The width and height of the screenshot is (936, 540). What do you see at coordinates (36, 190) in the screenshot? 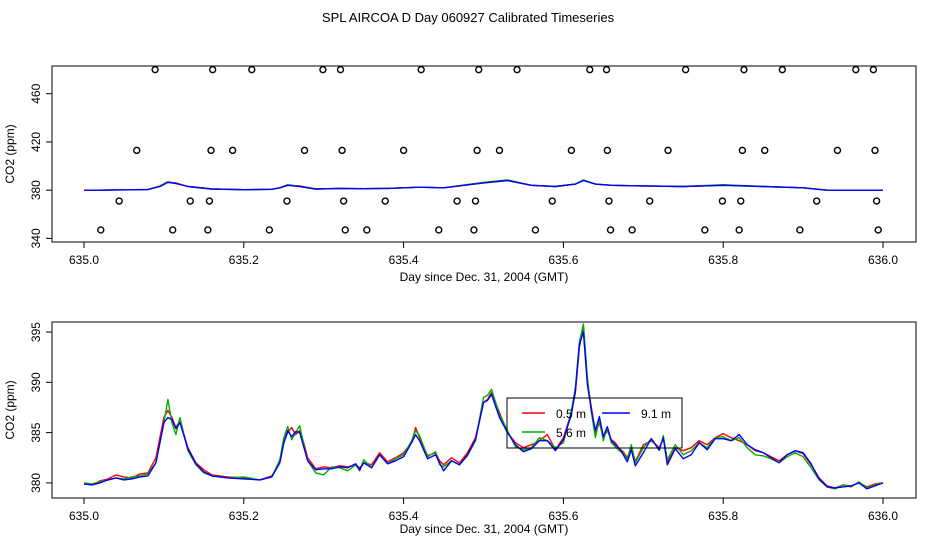
I see `top-y-tick-label: 380` at bounding box center [36, 190].